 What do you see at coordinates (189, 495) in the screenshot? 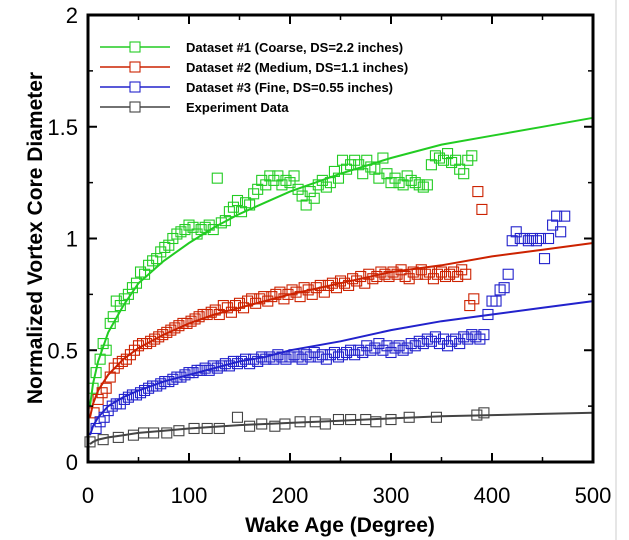
I see `x-tick-label: 100` at bounding box center [189, 495].